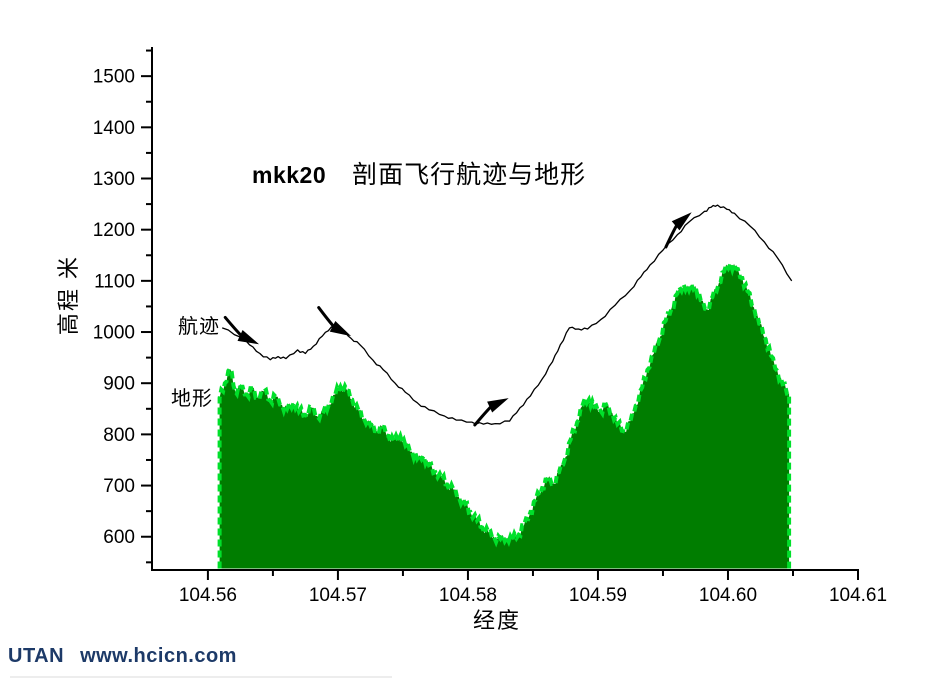 Image resolution: width=939 pixels, height=688 pixels. What do you see at coordinates (114, 230) in the screenshot?
I see `y-tick-label: 1200` at bounding box center [114, 230].